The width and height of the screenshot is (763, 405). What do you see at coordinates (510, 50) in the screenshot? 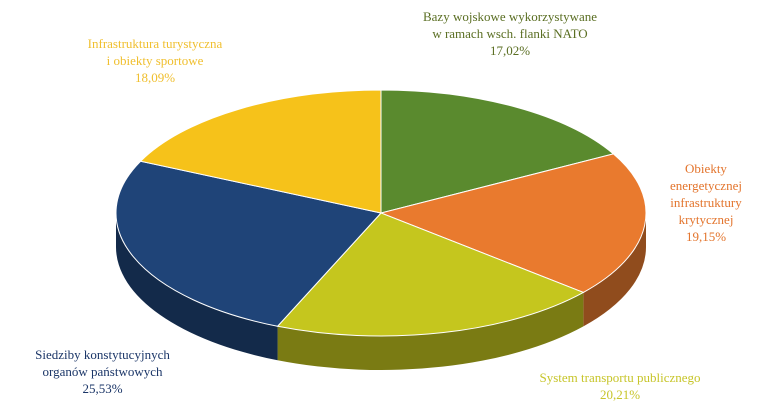
I see `slice-value-label: 17,02%` at bounding box center [510, 50].